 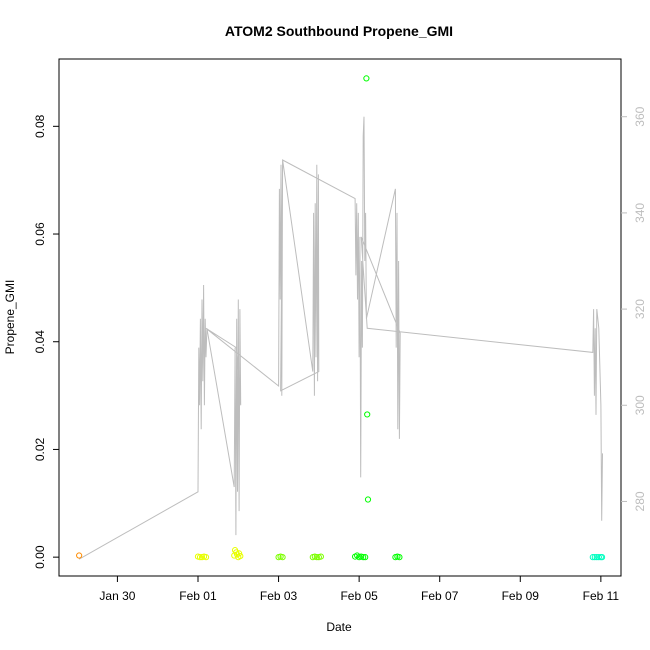 What do you see at coordinates (339, 31) in the screenshot?
I see `chart-title: ATOM2 Southbound Propene_GMI` at bounding box center [339, 31].